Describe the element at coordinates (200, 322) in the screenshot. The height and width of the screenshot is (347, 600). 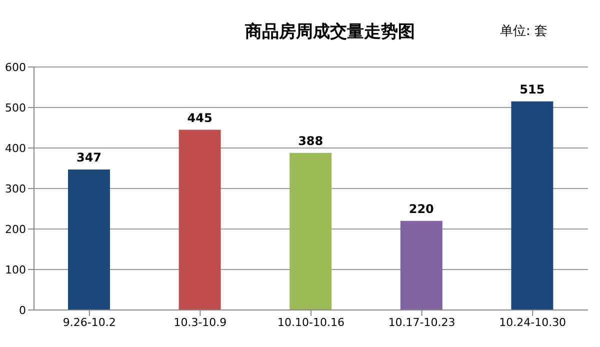
I see `x-tick-label: 10.3-10.9` at that location.